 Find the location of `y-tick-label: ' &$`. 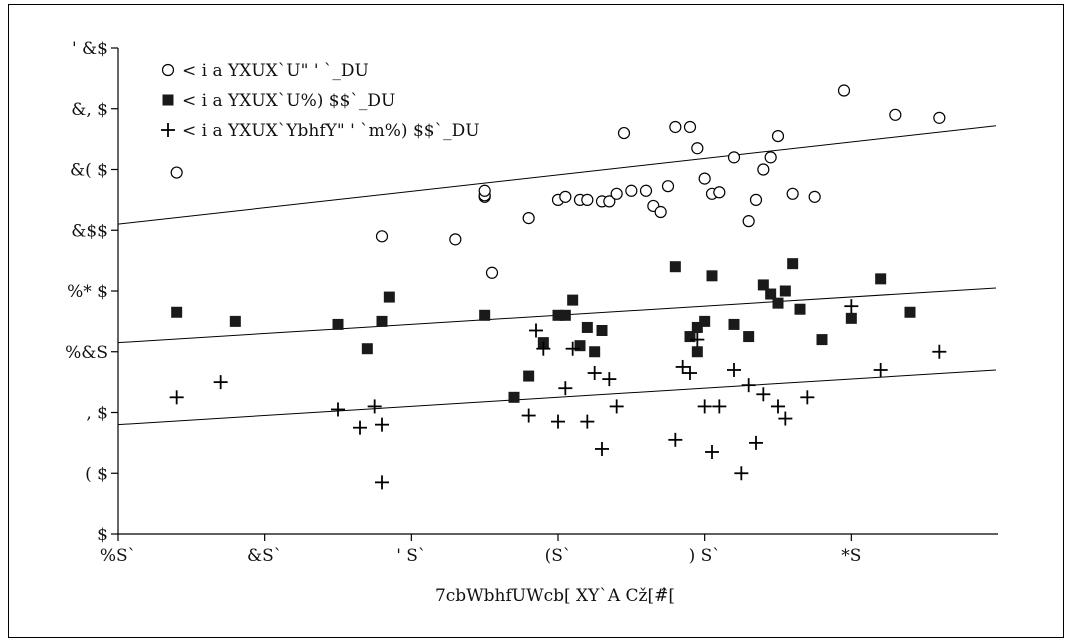

y-tick-label: ' &$ is located at coordinates (90, 49).